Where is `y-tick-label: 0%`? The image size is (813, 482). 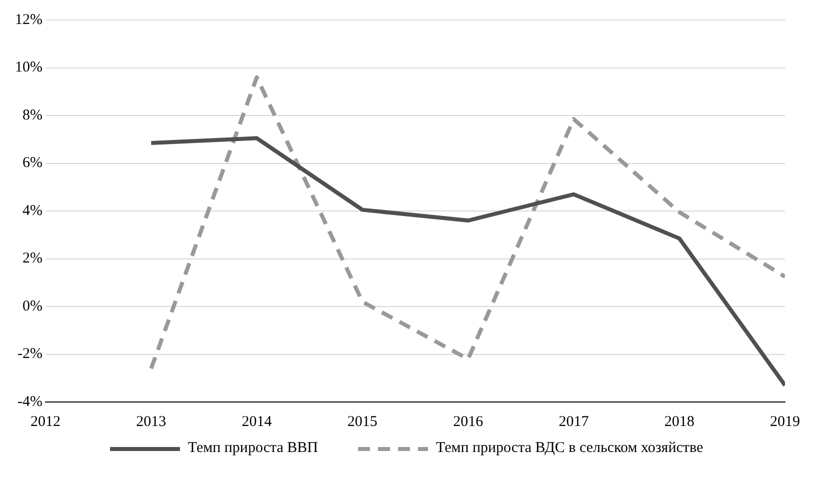
y-tick-label: 0% is located at coordinates (32, 306).